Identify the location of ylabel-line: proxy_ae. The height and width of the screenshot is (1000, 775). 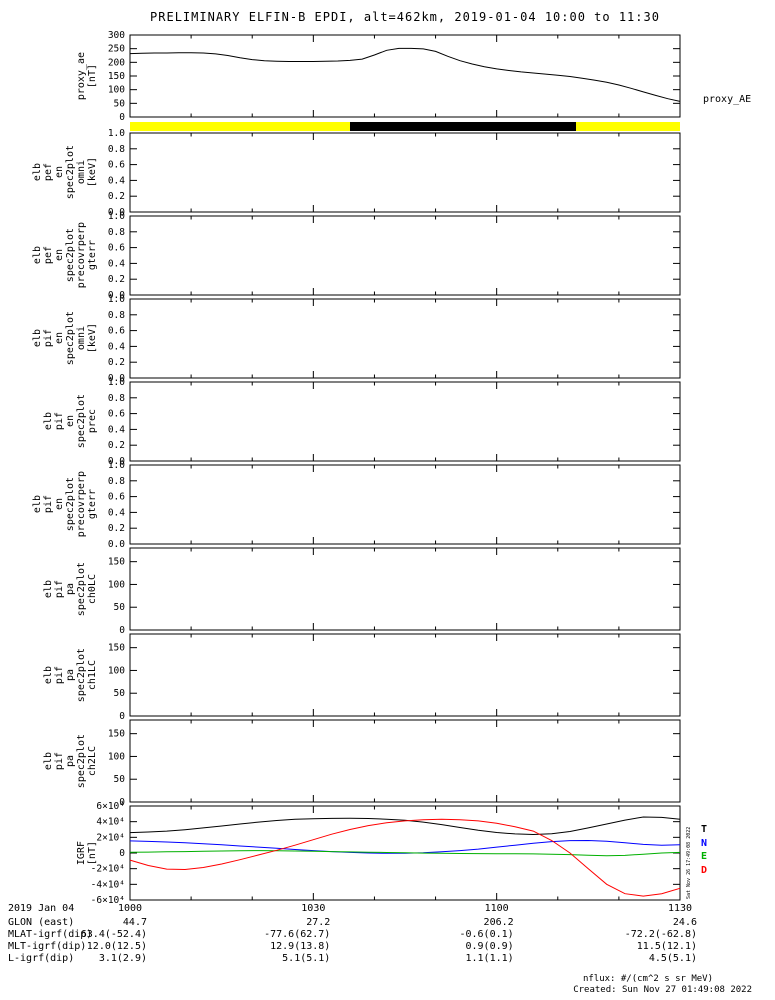
(81, 76).